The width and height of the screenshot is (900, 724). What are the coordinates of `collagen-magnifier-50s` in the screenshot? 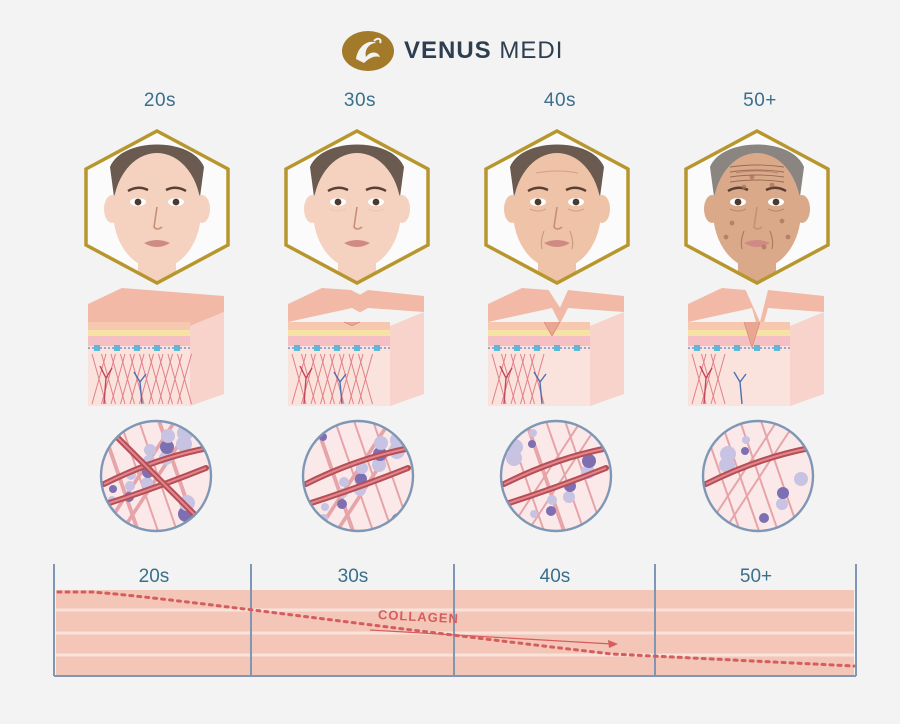 It's located at (758, 476).